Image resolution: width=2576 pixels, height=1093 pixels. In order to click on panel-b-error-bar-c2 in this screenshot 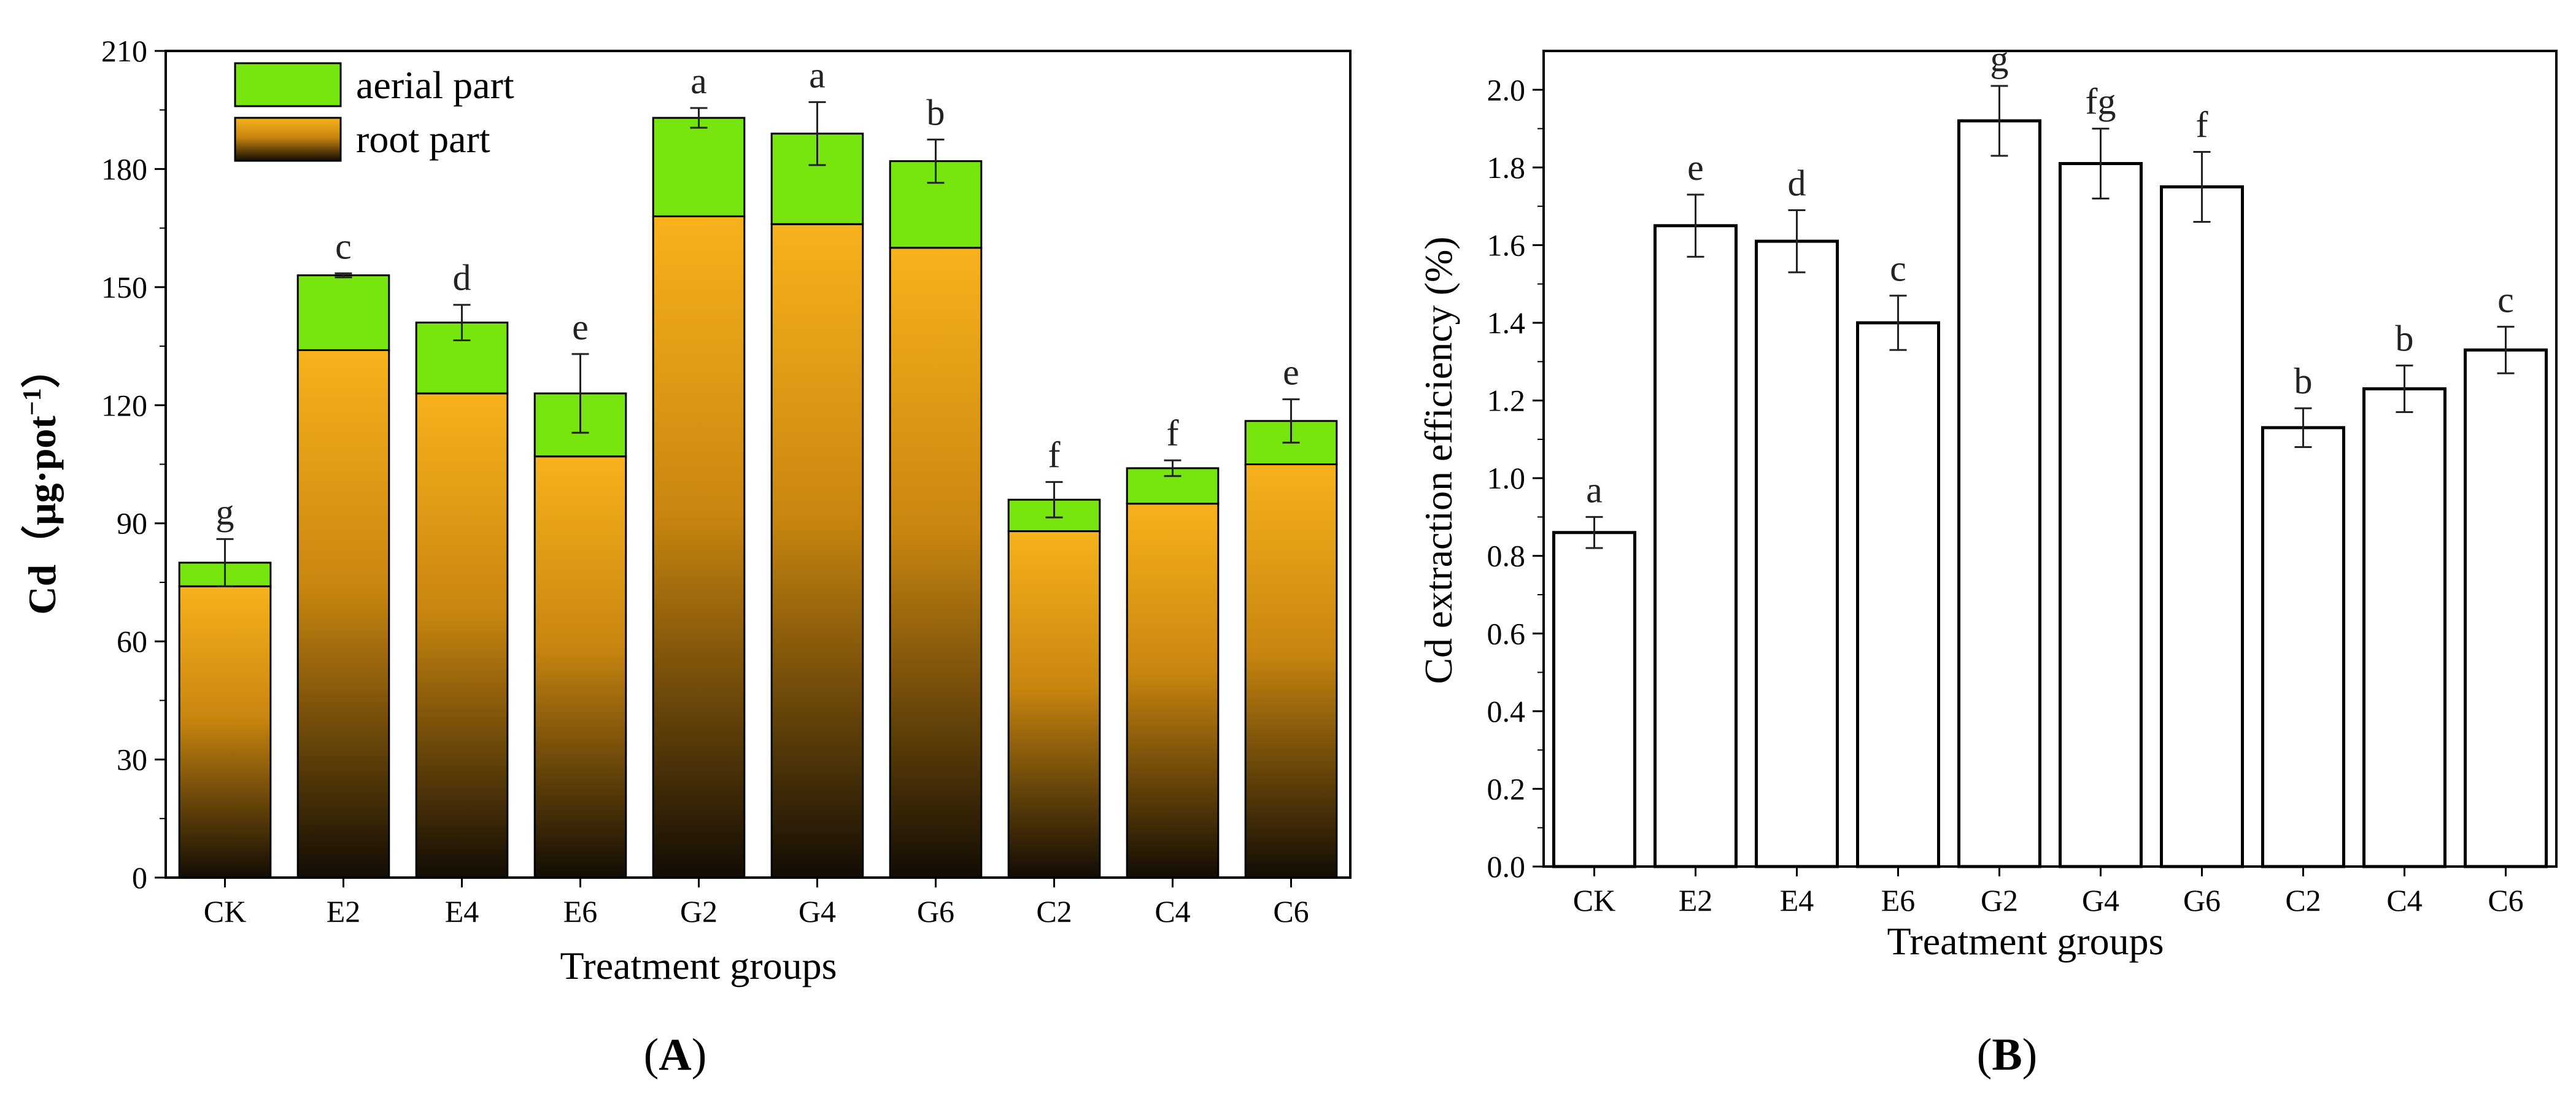, I will do `click(2303, 428)`.